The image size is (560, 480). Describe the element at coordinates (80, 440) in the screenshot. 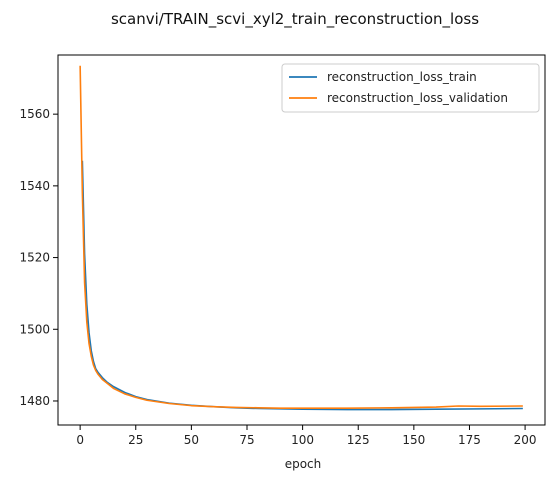

I see `x-tick-label: 0` at that location.